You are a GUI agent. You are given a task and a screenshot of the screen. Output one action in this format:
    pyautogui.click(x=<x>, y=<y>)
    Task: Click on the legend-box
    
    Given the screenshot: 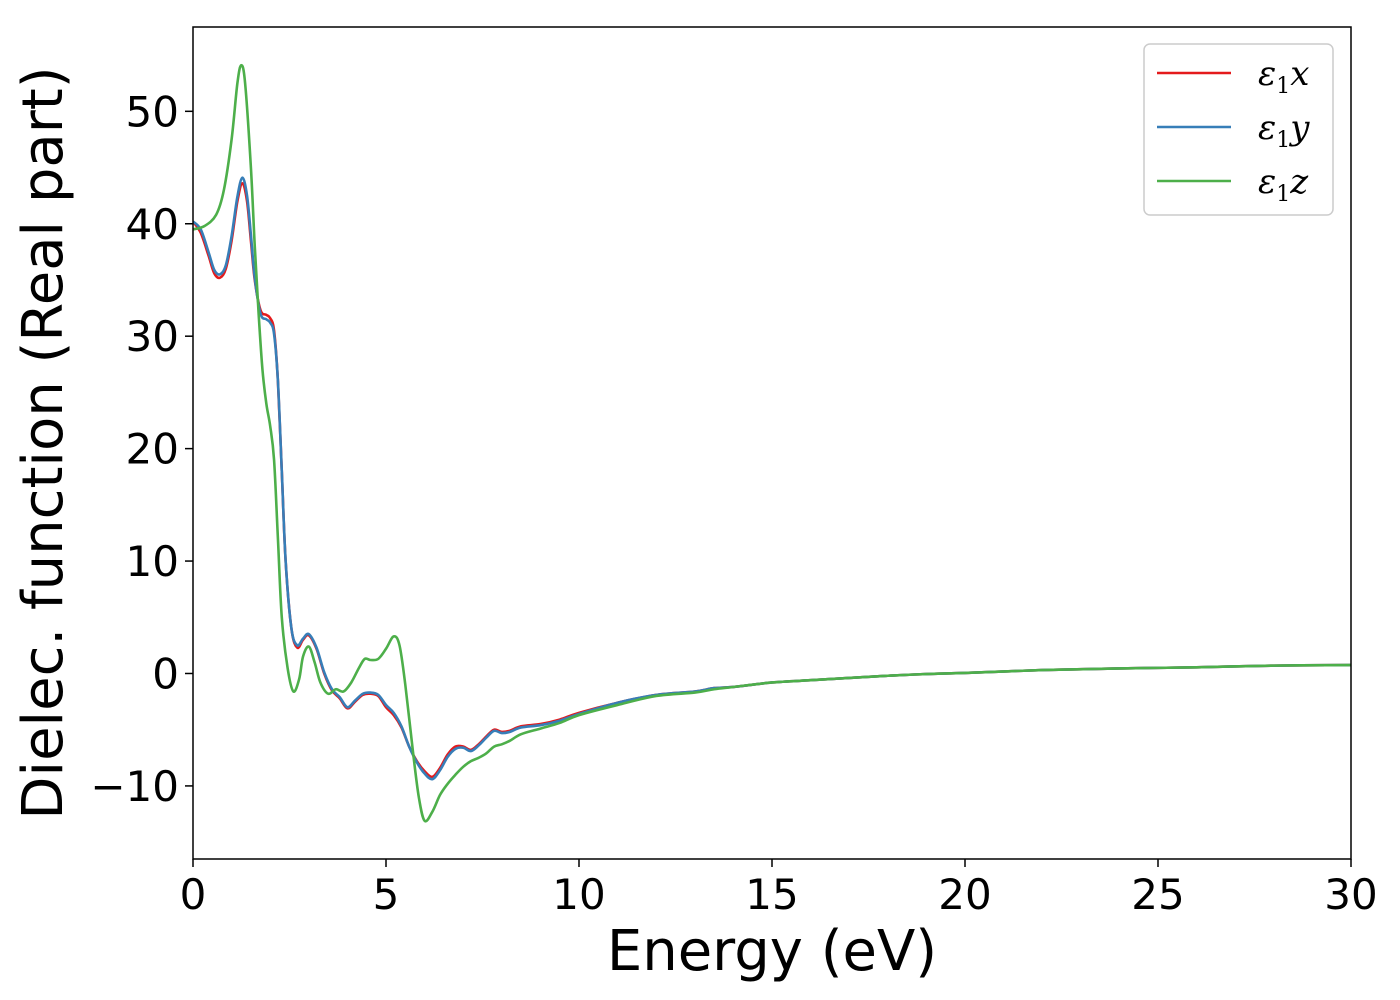 What is the action you would take?
    pyautogui.click(x=1238, y=129)
    